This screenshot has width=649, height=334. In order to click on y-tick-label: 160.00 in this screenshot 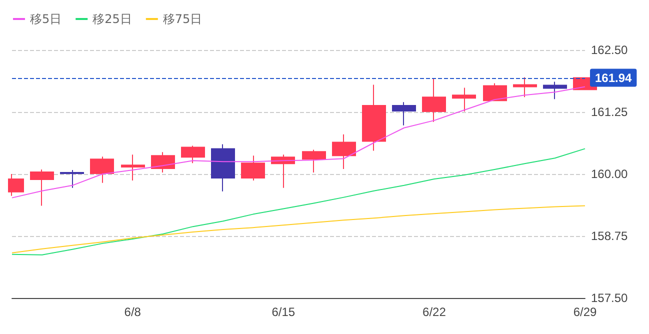, I will do `click(609, 174)`.